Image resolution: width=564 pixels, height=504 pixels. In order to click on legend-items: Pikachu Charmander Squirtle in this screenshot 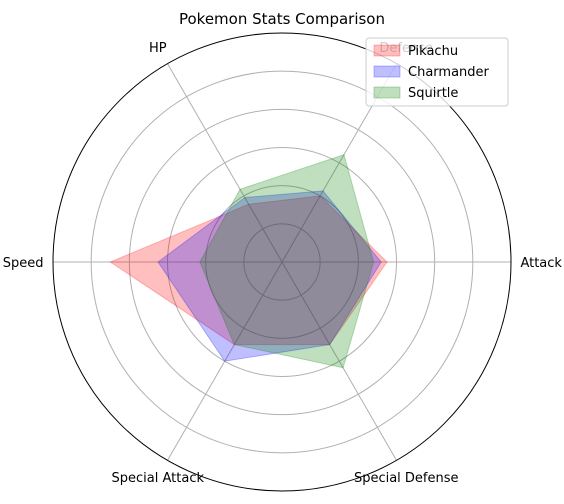, I will do `click(431, 72)`.